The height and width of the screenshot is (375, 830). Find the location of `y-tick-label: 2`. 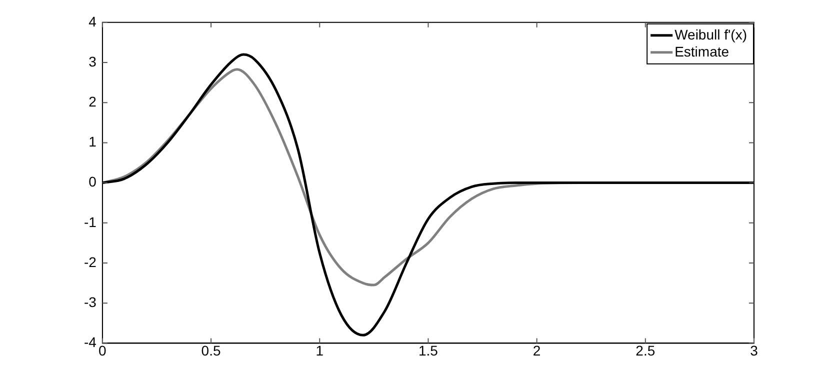

y-tick-label: 2 is located at coordinates (92, 101).